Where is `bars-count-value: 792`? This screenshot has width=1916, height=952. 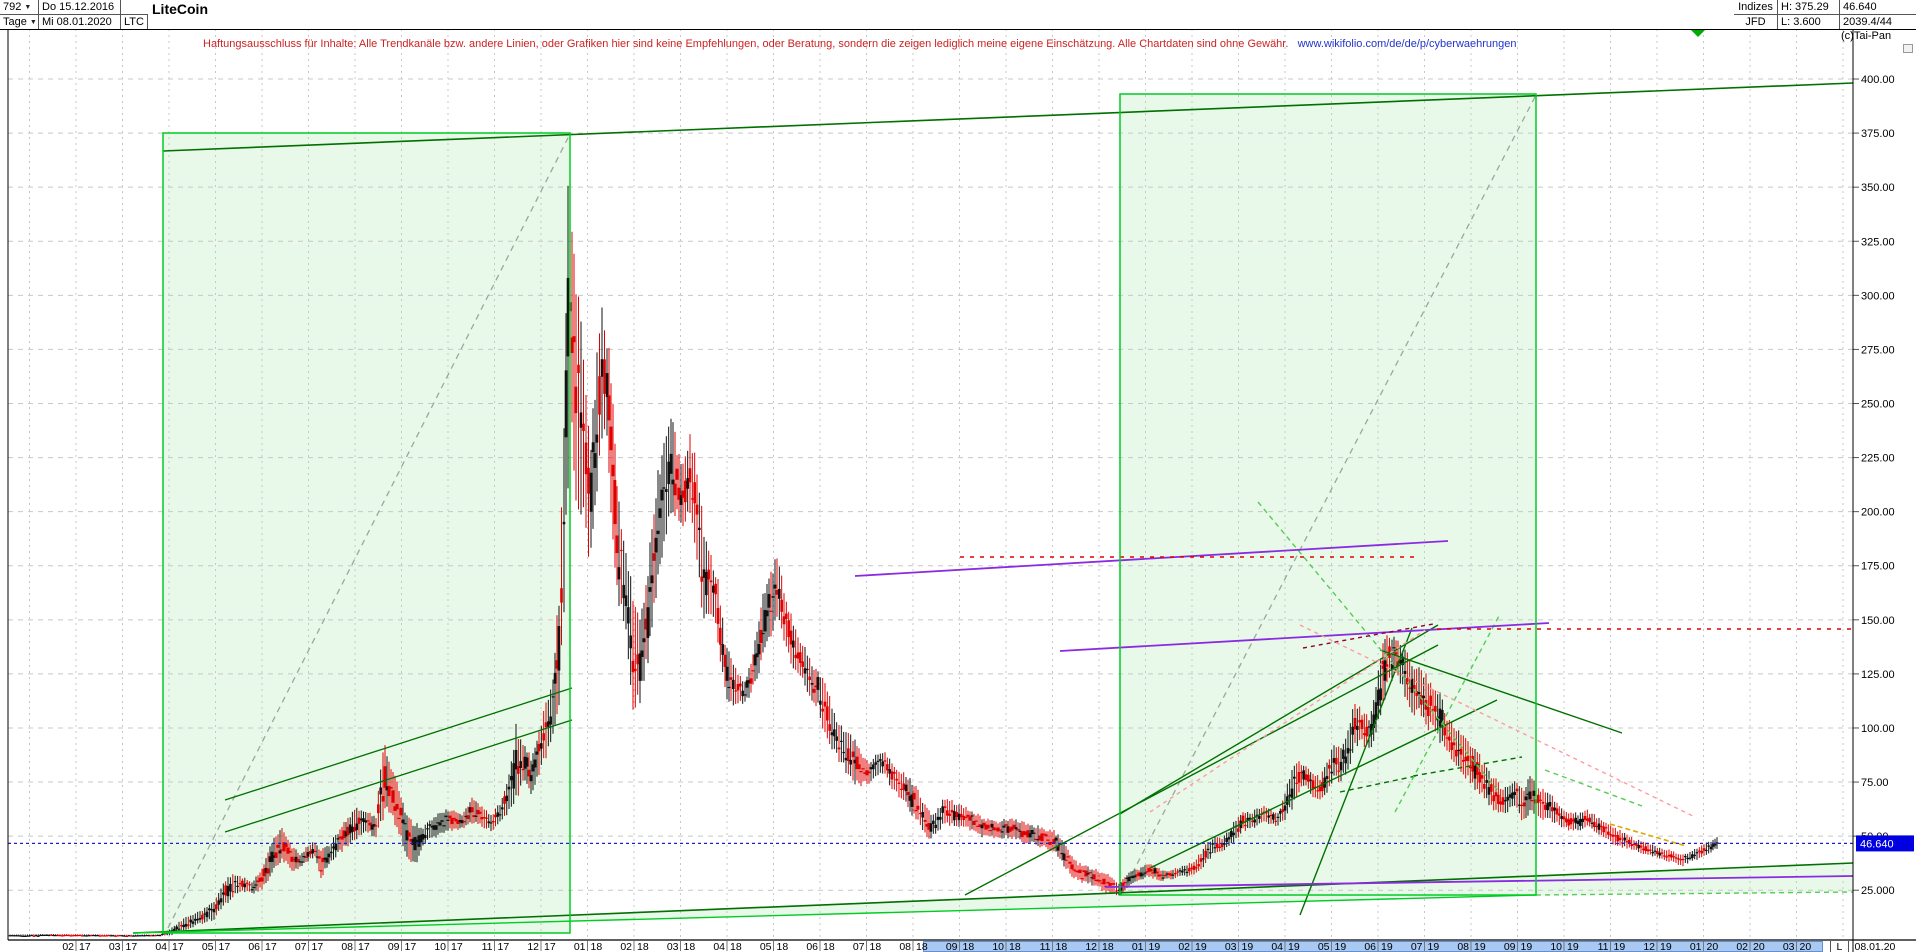 bars-count-value: 792 is located at coordinates (12, 7).